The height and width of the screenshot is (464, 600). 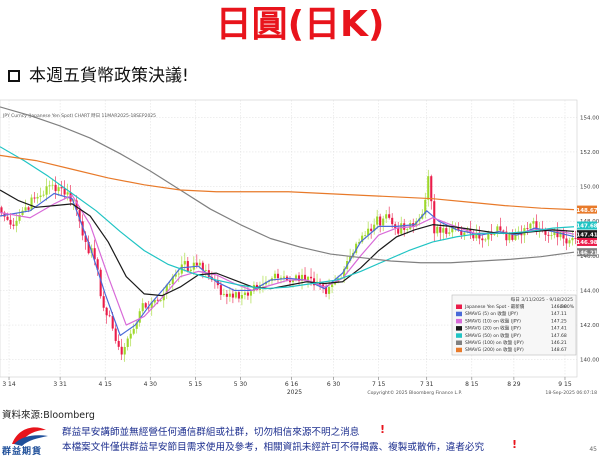 What do you see at coordinates (586, 253) in the screenshot?
I see `price-tag-label: 146.21` at bounding box center [586, 253].